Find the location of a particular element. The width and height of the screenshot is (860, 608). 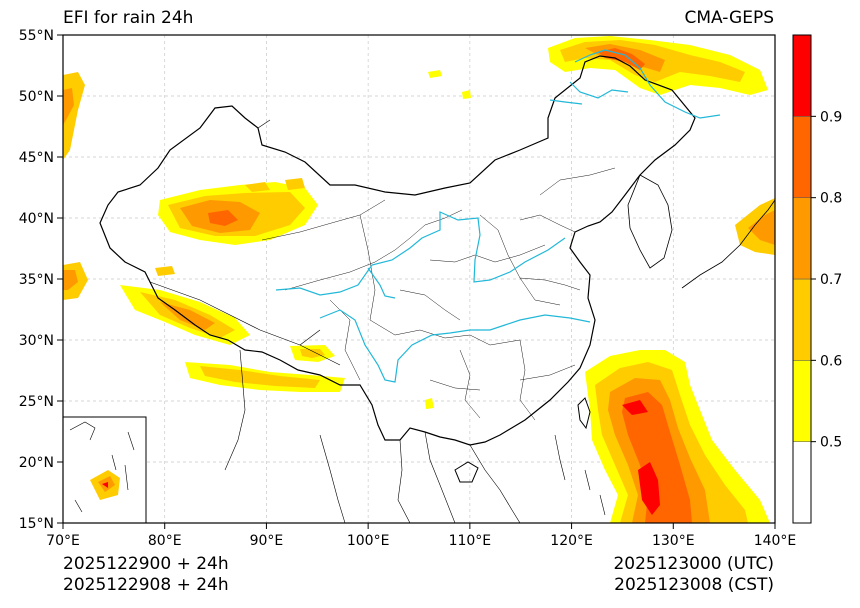

valid-time-block: 2025123000 (UTC) 2025123008 (CST) is located at coordinates (693, 575).